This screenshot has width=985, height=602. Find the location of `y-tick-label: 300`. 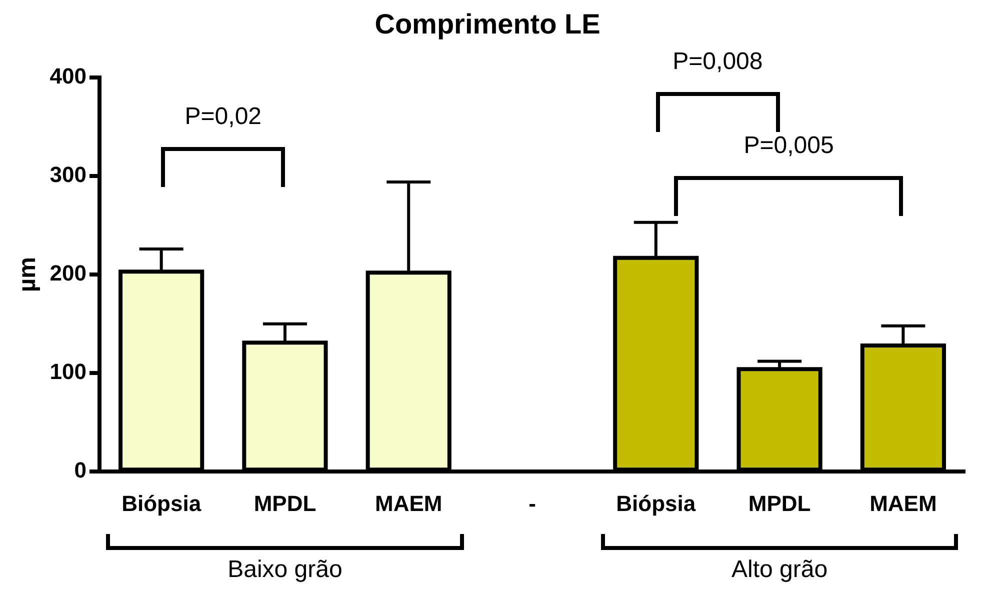

y-tick-label: 300 is located at coordinates (68, 175).